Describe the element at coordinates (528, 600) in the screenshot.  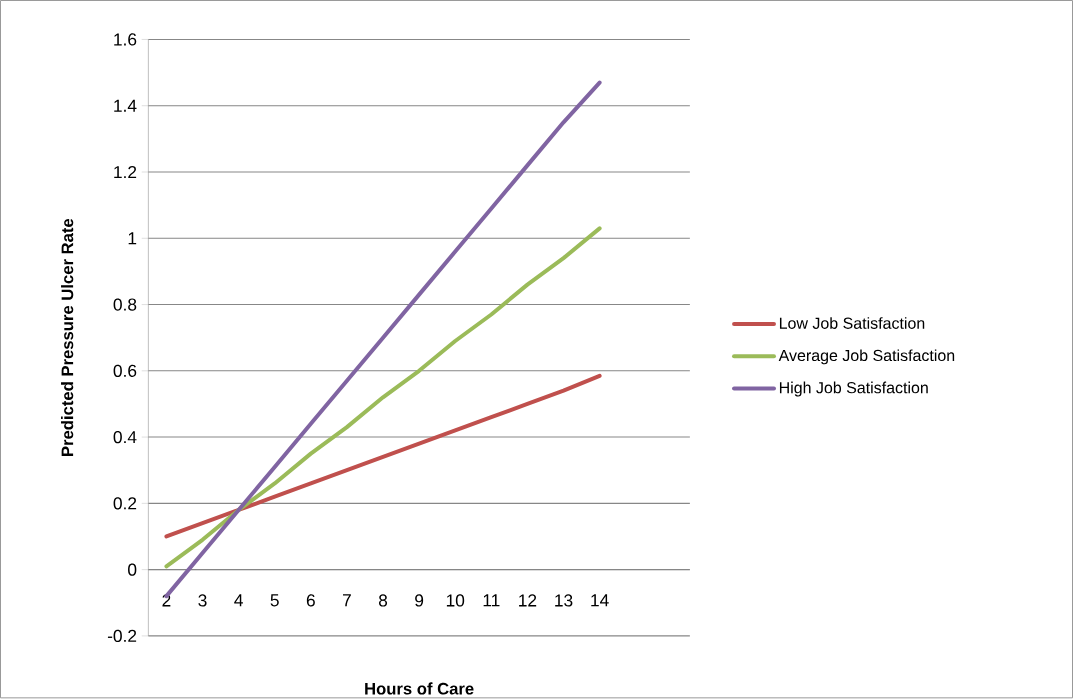
I see `x-tick-label: 12` at that location.